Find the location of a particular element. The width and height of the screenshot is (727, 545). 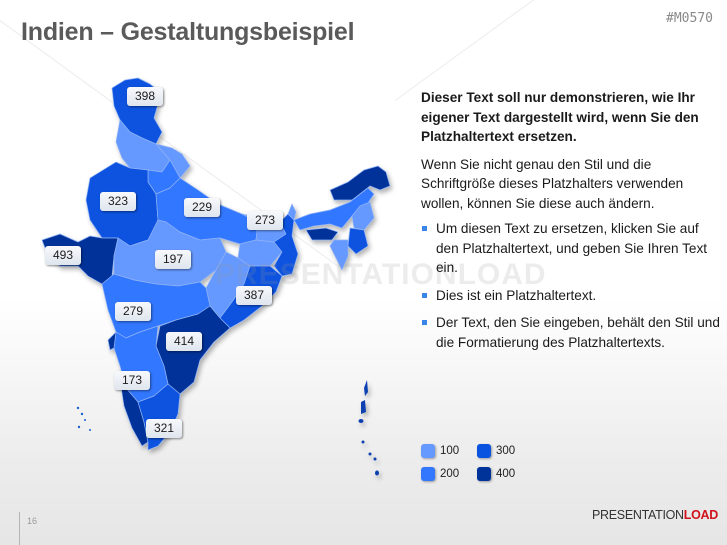

region-sikkim is located at coordinates (292, 212).